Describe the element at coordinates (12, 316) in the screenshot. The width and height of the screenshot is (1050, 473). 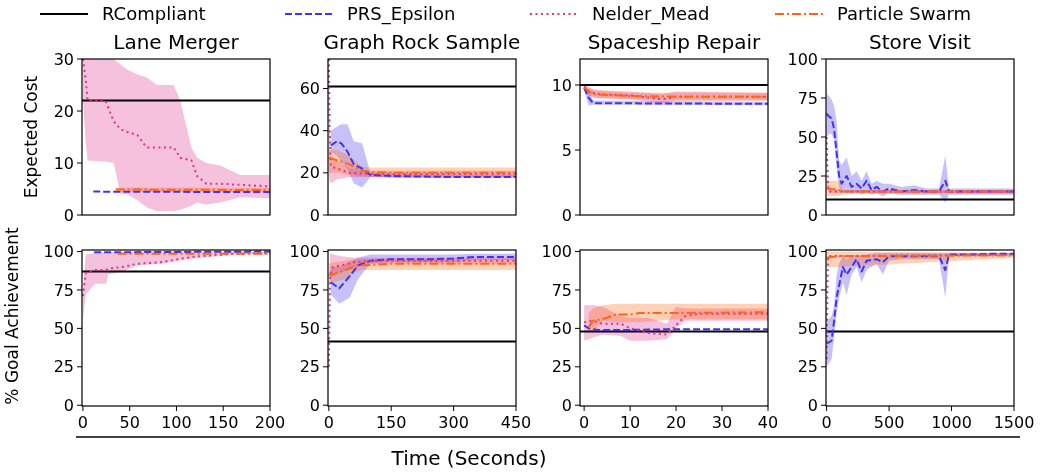
I see `y-axis-title: % Goal Achievement` at that location.